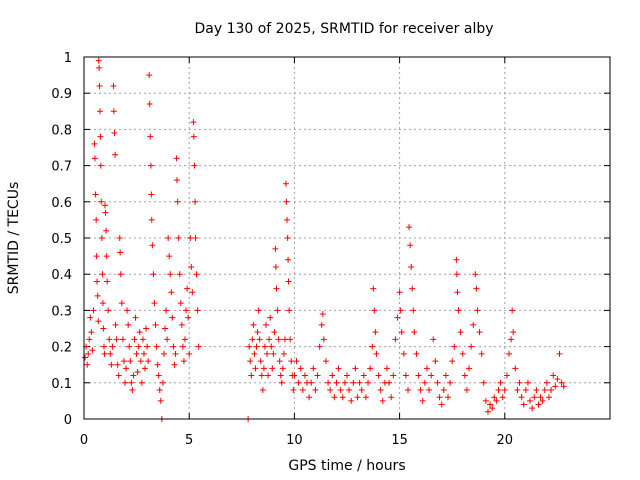 The width and height of the screenshot is (640, 480). I want to click on y-tick-label: 0.4, so click(61, 275).